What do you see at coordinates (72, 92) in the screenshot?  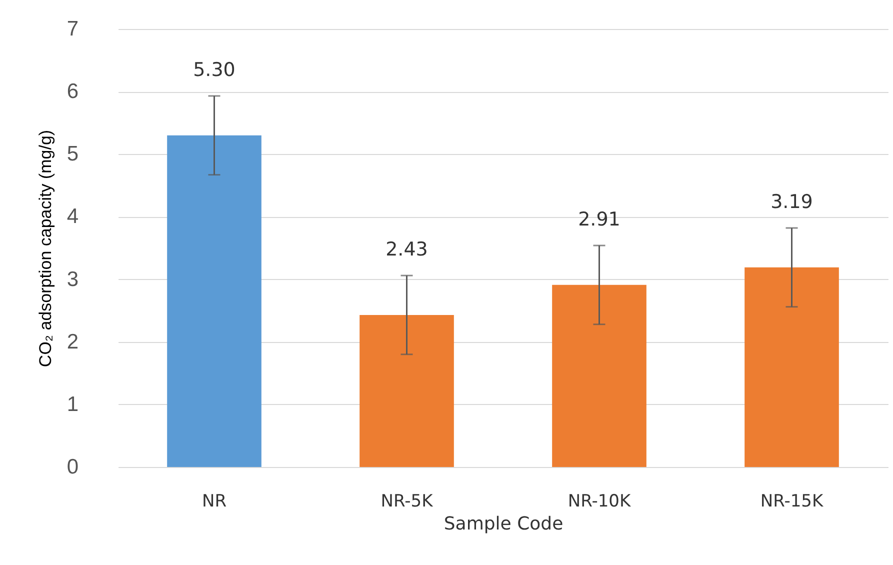 I see `y-tick-label: 6` at bounding box center [72, 92].